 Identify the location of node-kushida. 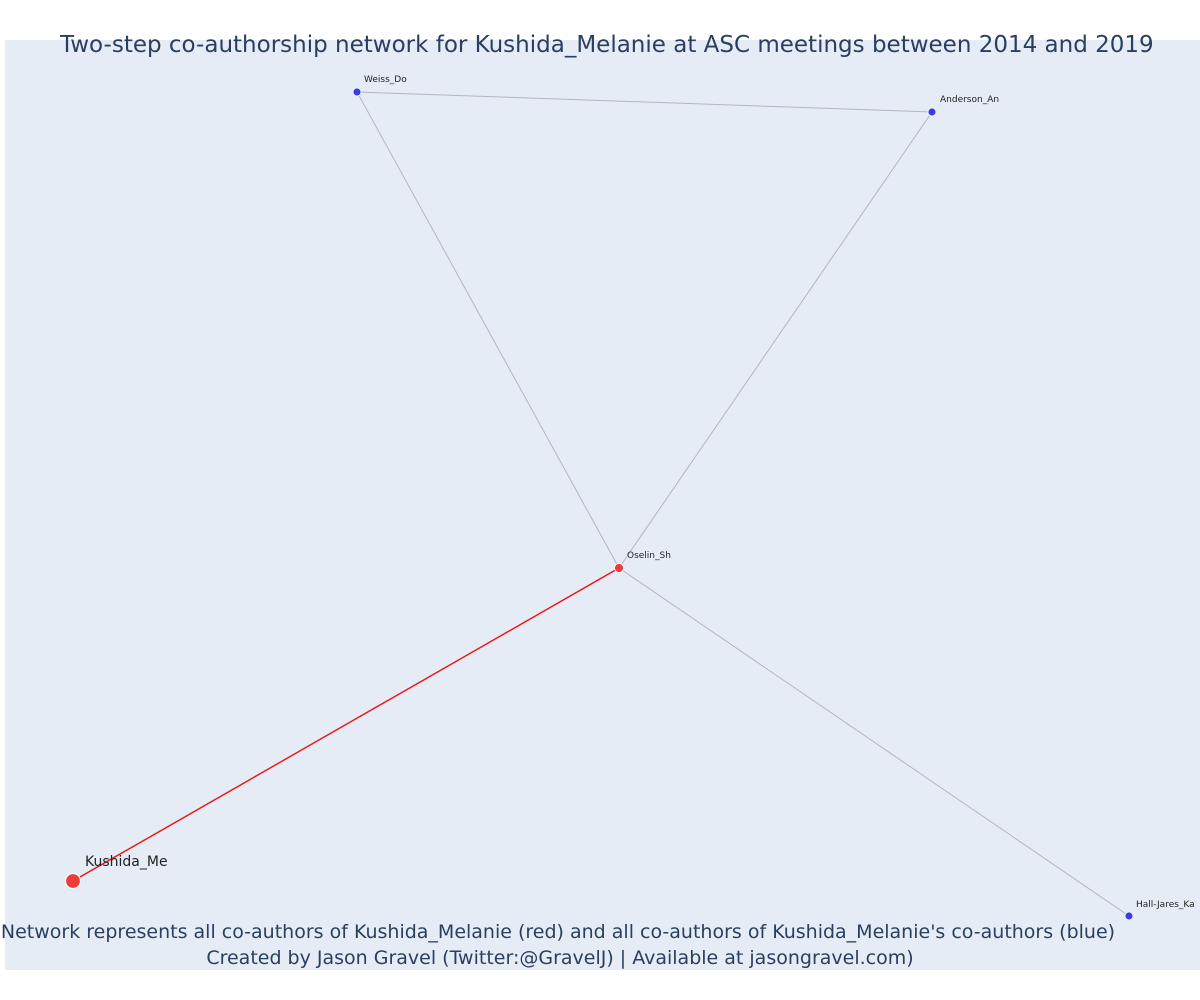
(73, 881).